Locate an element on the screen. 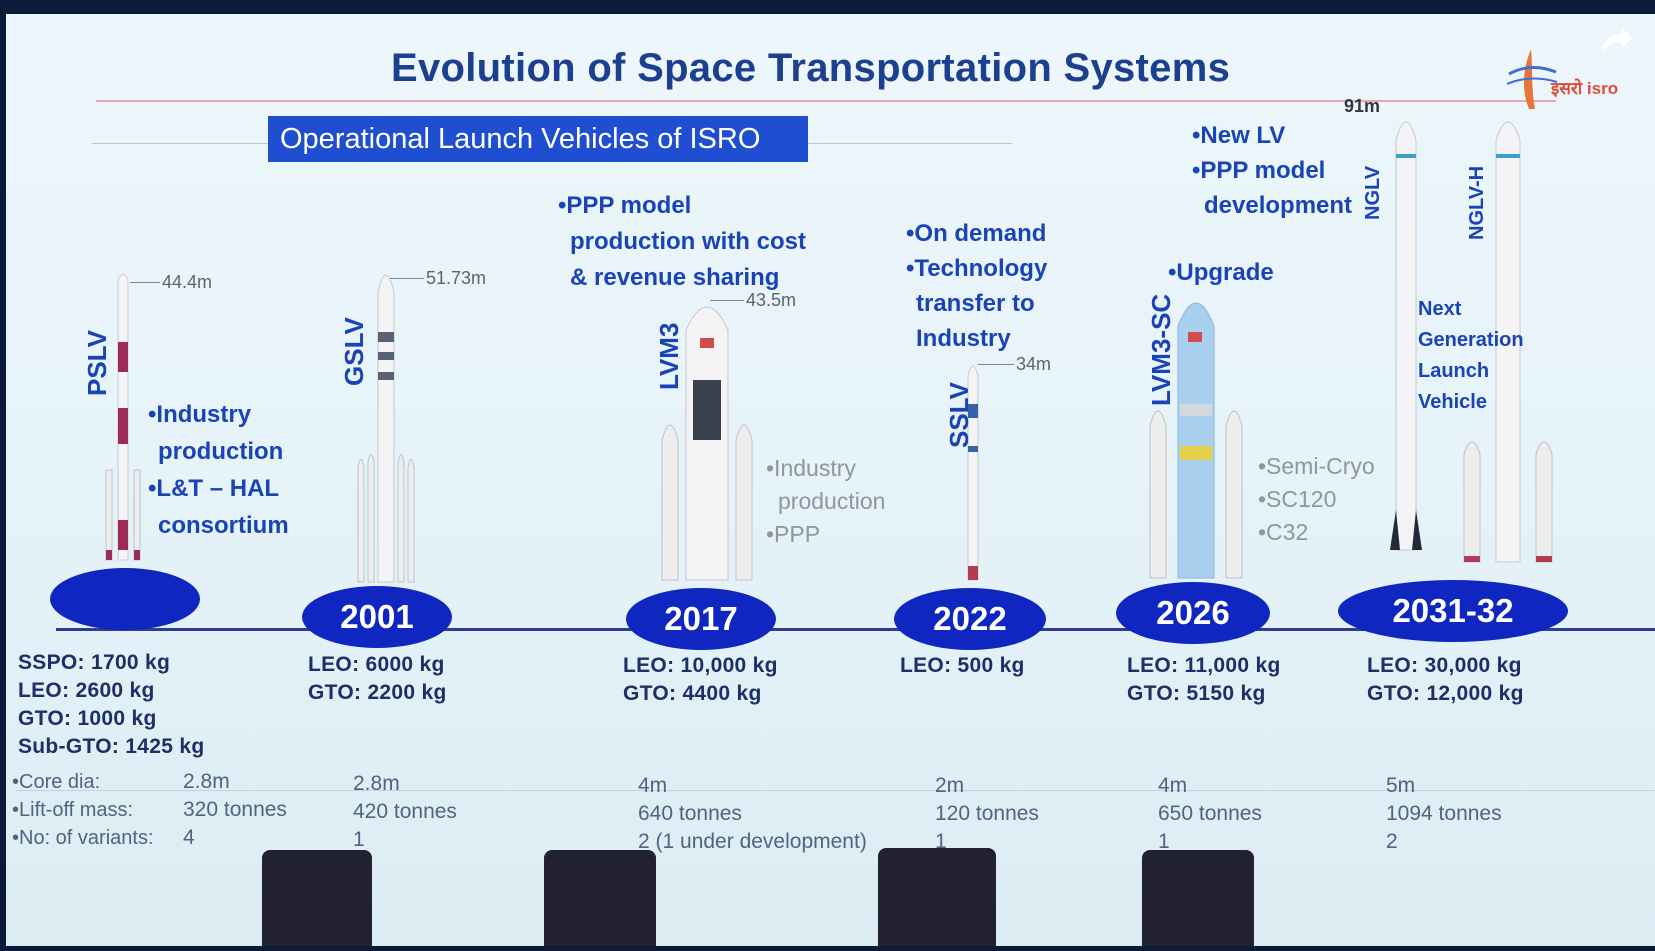  nglv-caption-2: Generation is located at coordinates (1471, 340).